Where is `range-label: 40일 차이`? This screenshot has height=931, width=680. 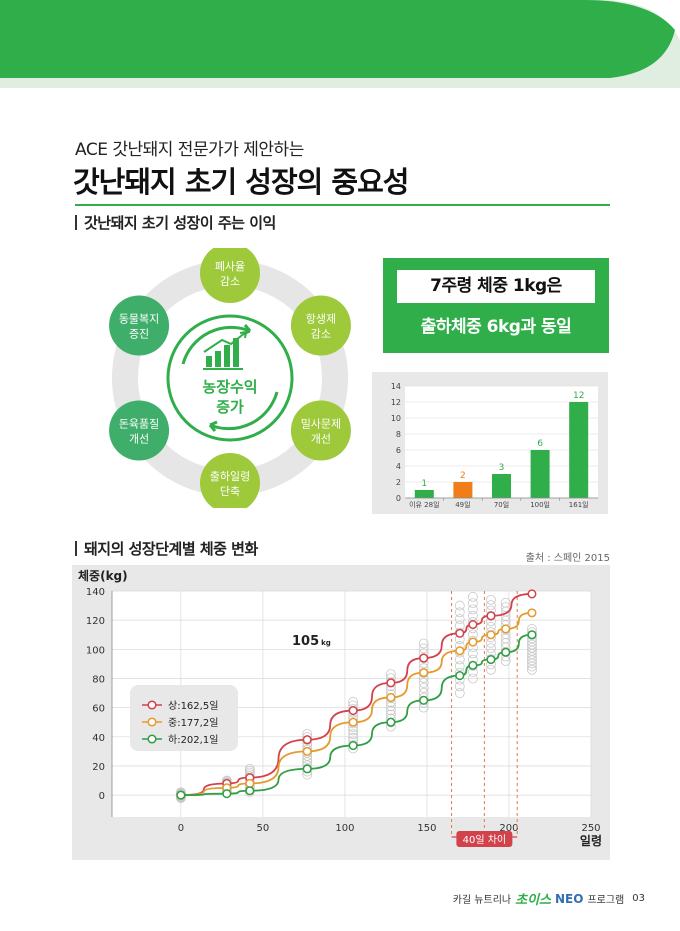
range-label: 40일 차이 is located at coordinates (485, 840).